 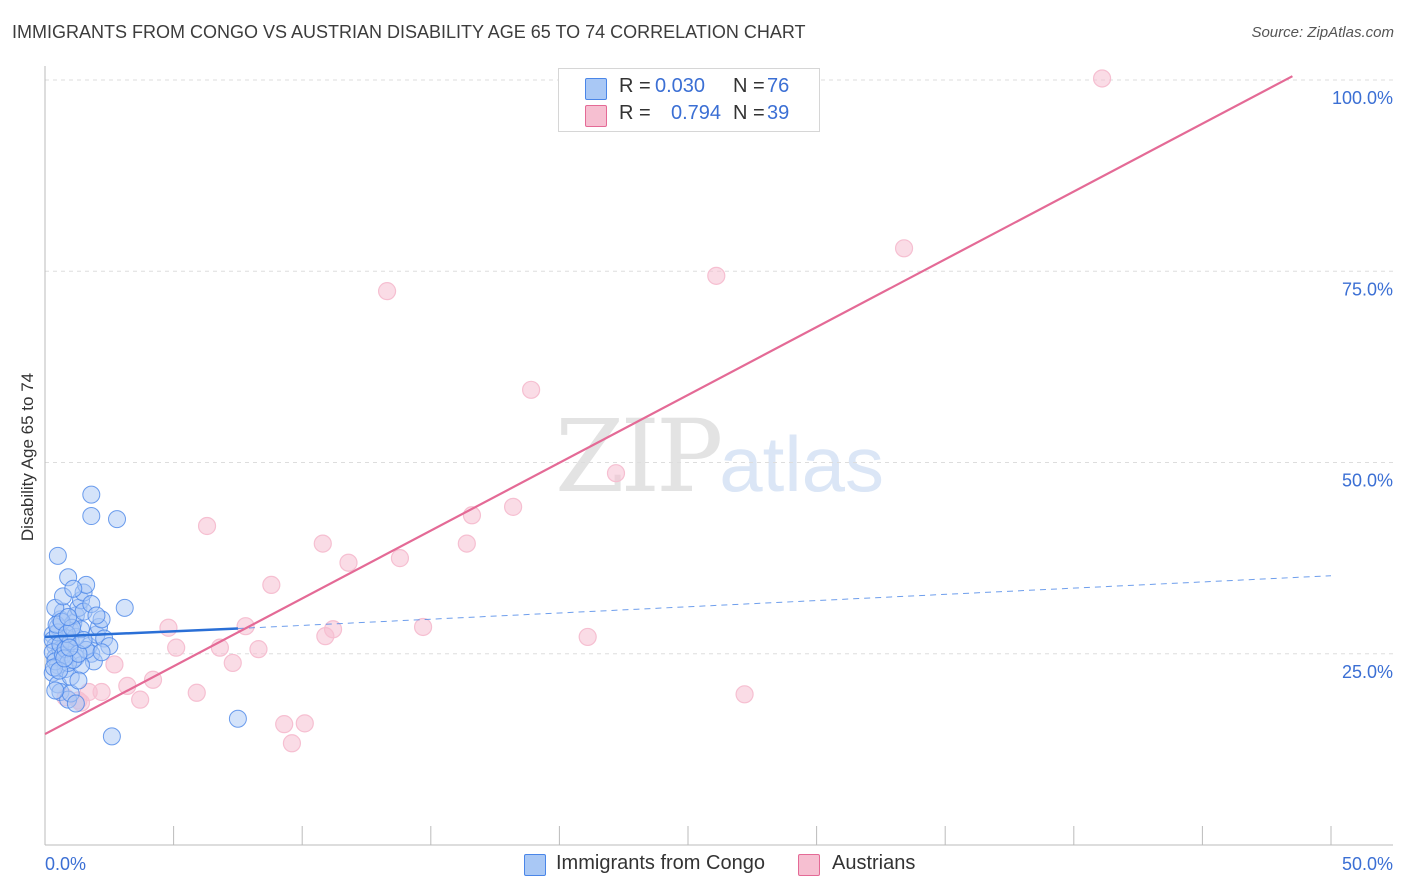 I want to click on legend-r-value: 0.030, so click(x=680, y=86).